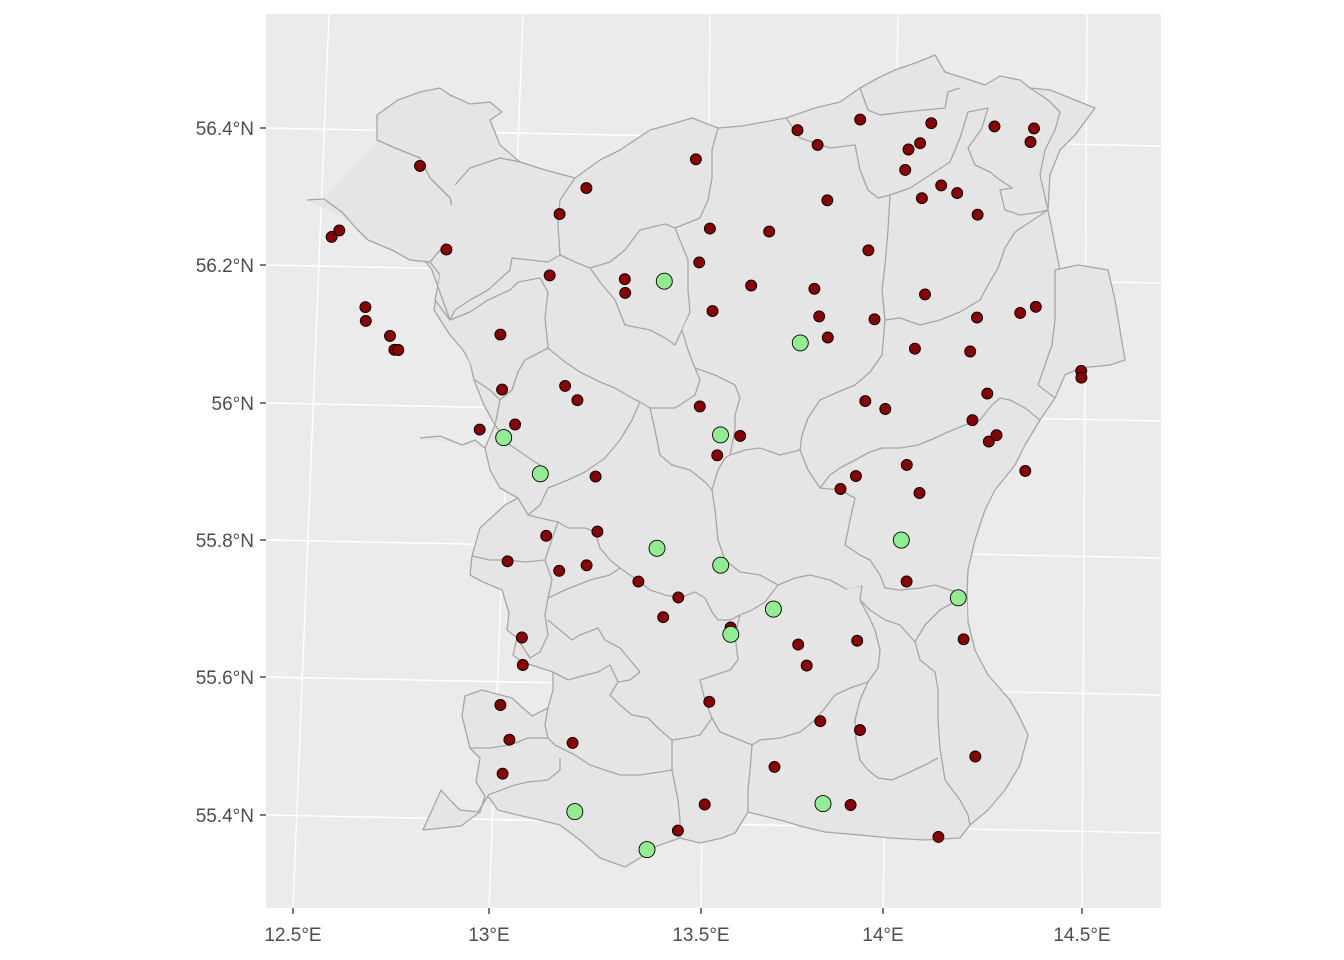 Image resolution: width=1344 pixels, height=960 pixels. Describe the element at coordinates (488, 935) in the screenshot. I see `x-tick-label: 13°E` at that location.